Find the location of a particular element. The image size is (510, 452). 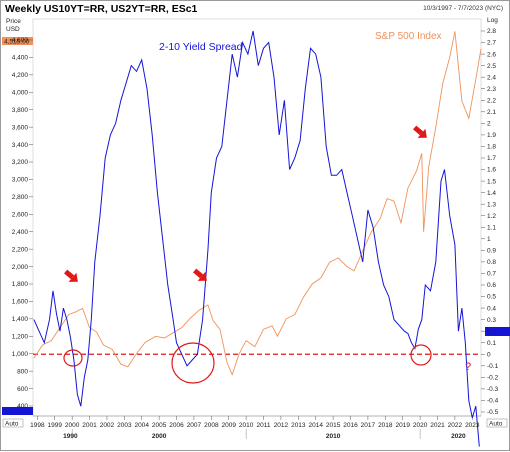

right-tick-label: 2.3 is located at coordinates (491, 89).